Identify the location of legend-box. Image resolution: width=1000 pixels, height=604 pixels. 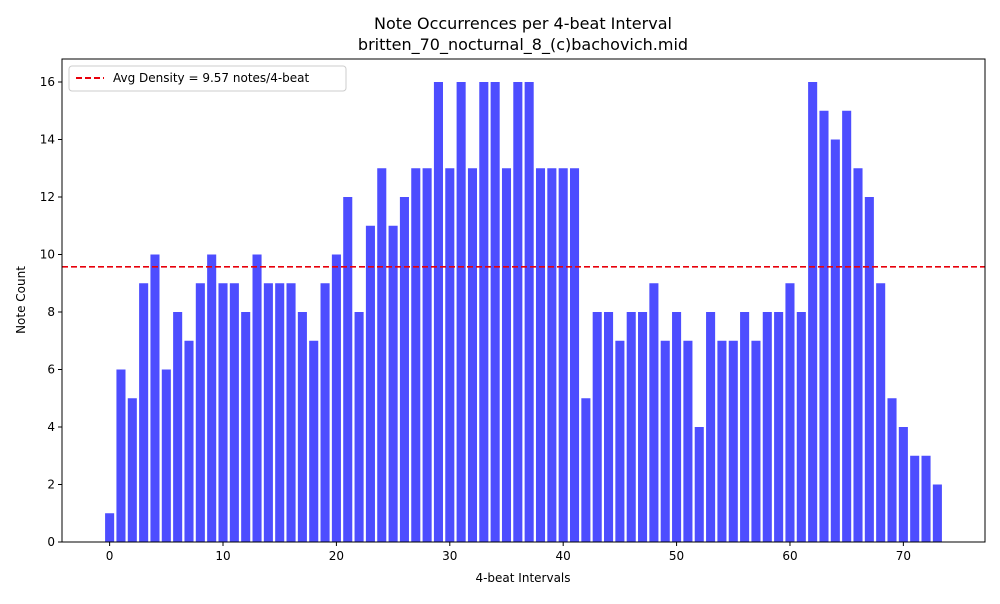
(207, 78).